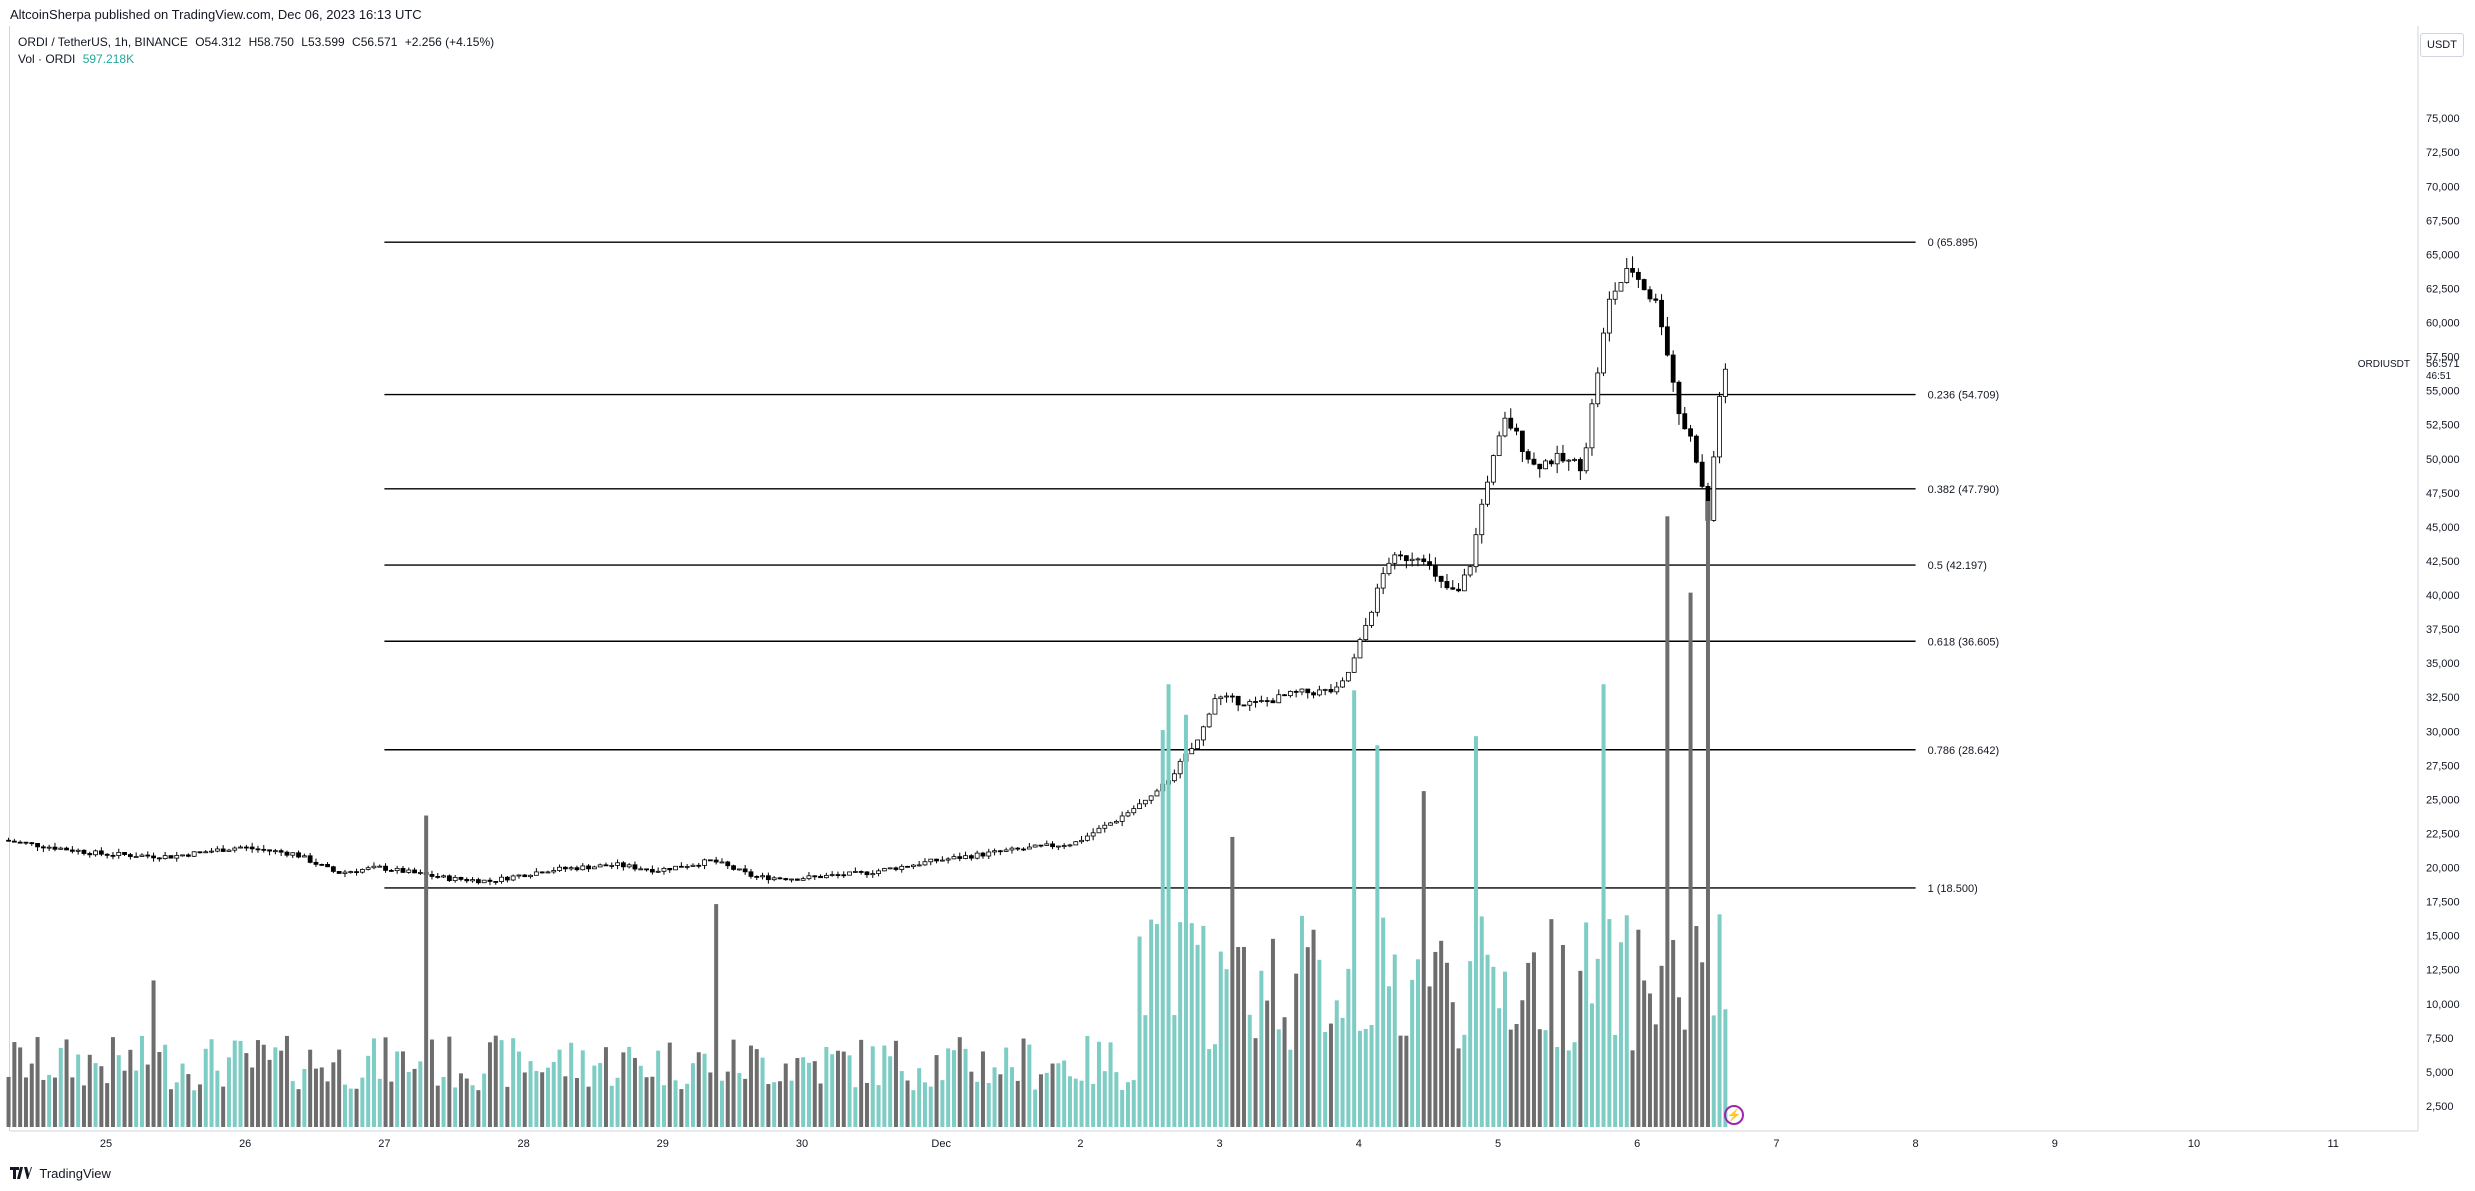 This screenshot has height=1191, width=2475. I want to click on time-tick-label: 26, so click(245, 1144).